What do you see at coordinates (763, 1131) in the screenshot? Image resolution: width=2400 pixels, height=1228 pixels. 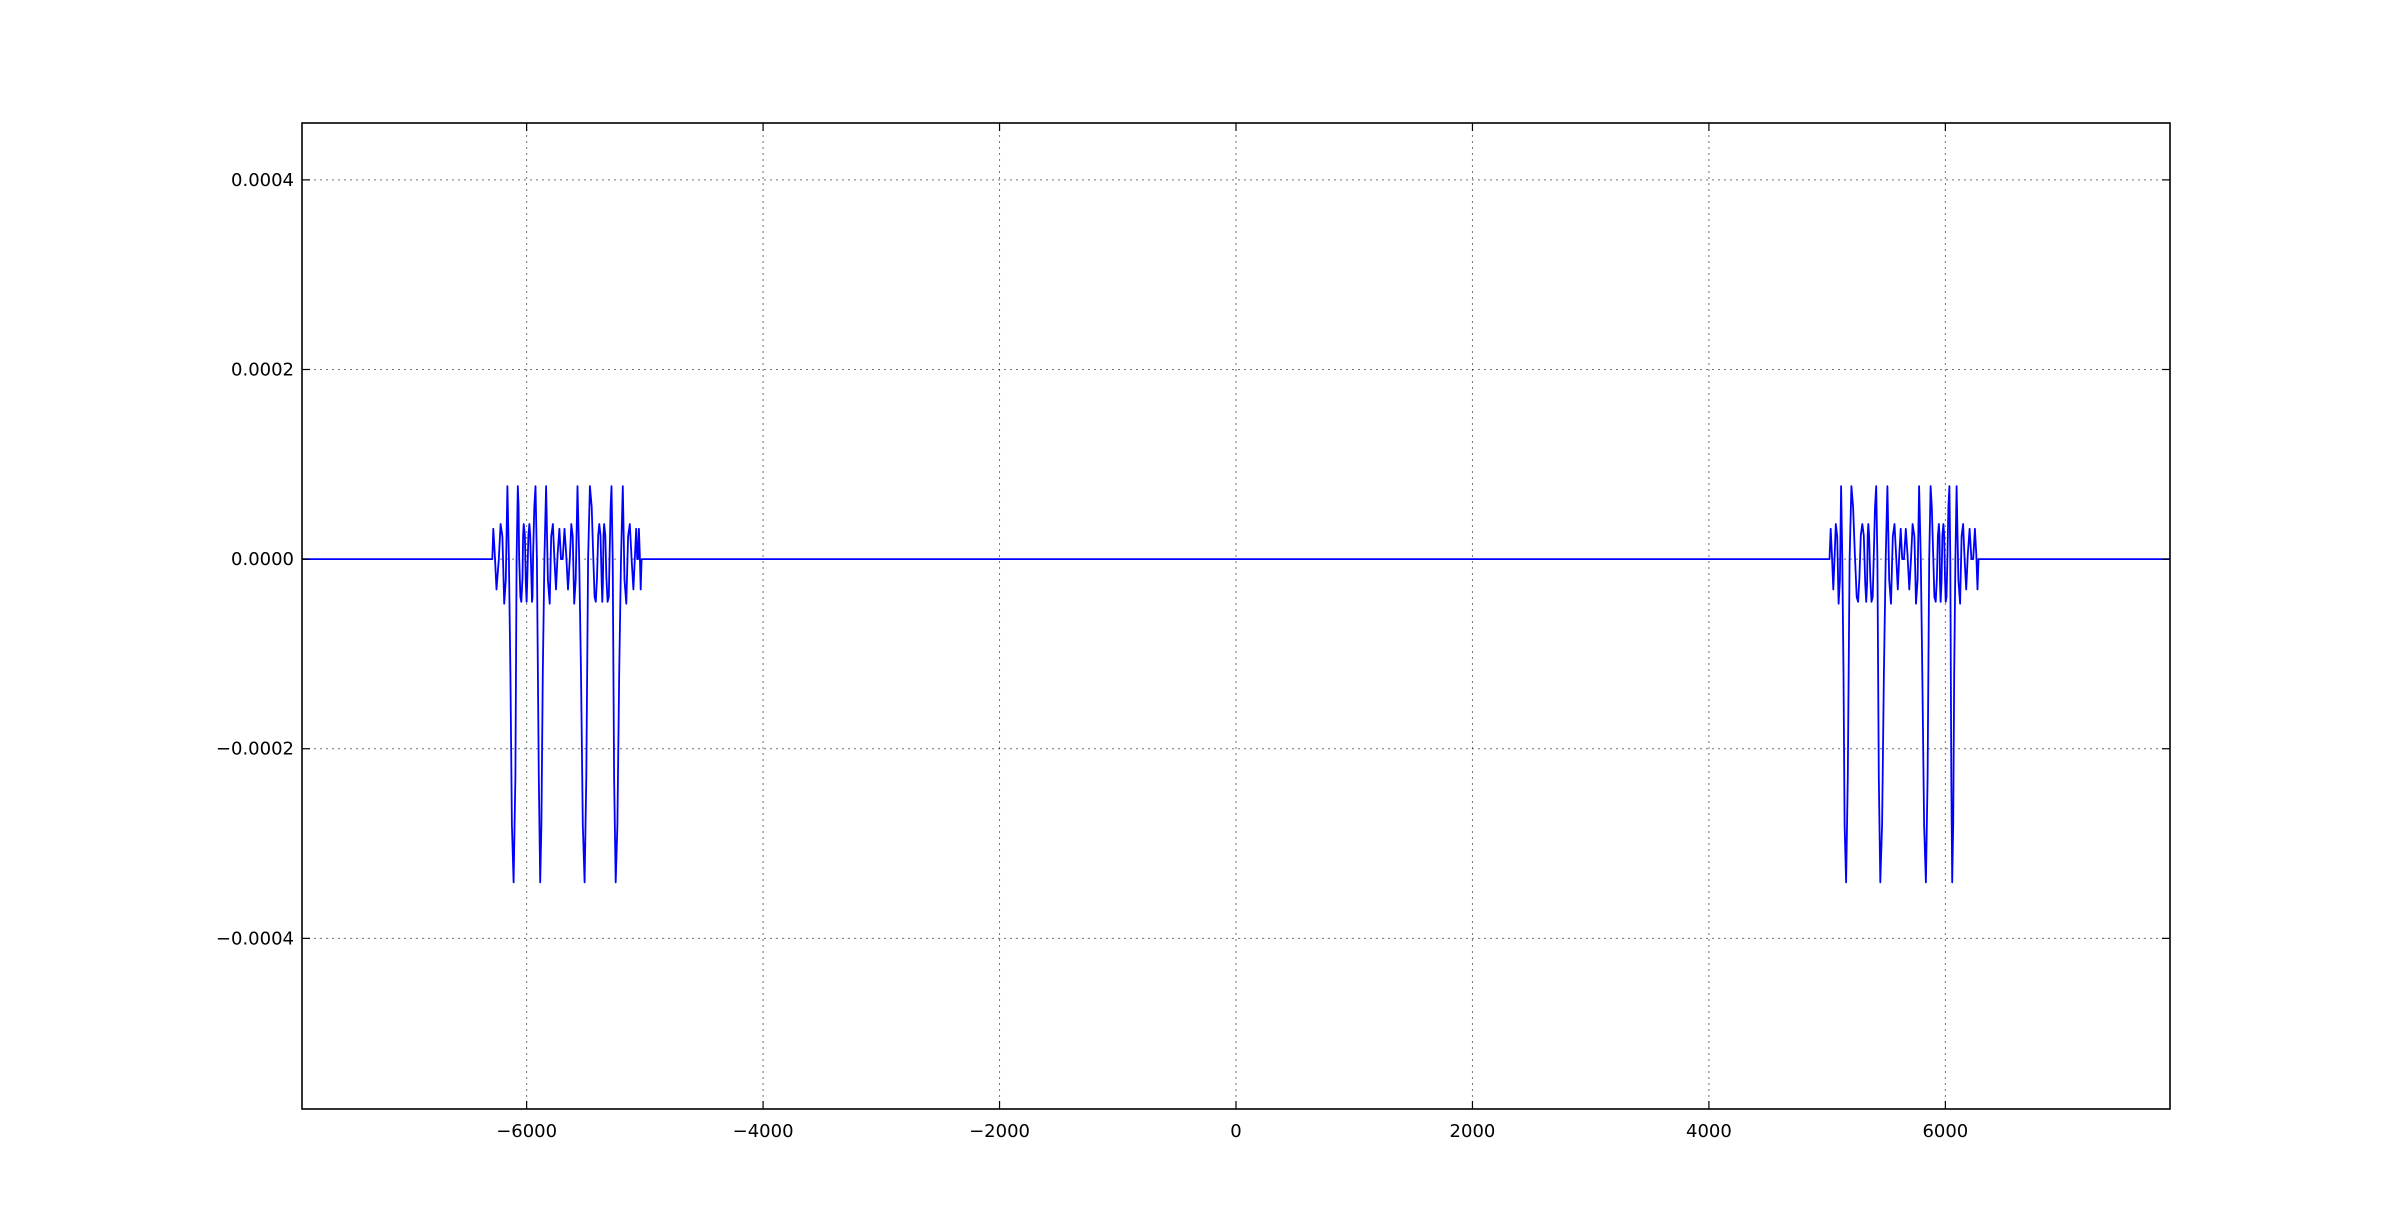 I see `x-tick-label: −4000` at bounding box center [763, 1131].